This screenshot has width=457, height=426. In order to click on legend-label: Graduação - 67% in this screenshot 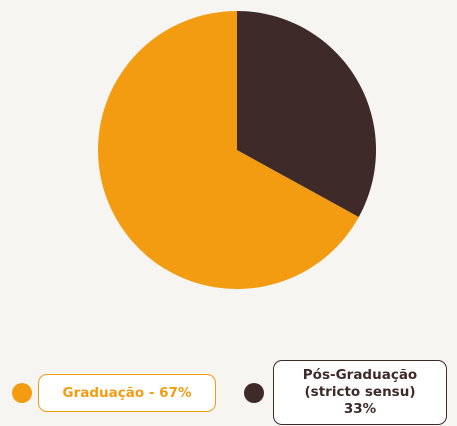, I will do `click(127, 392)`.